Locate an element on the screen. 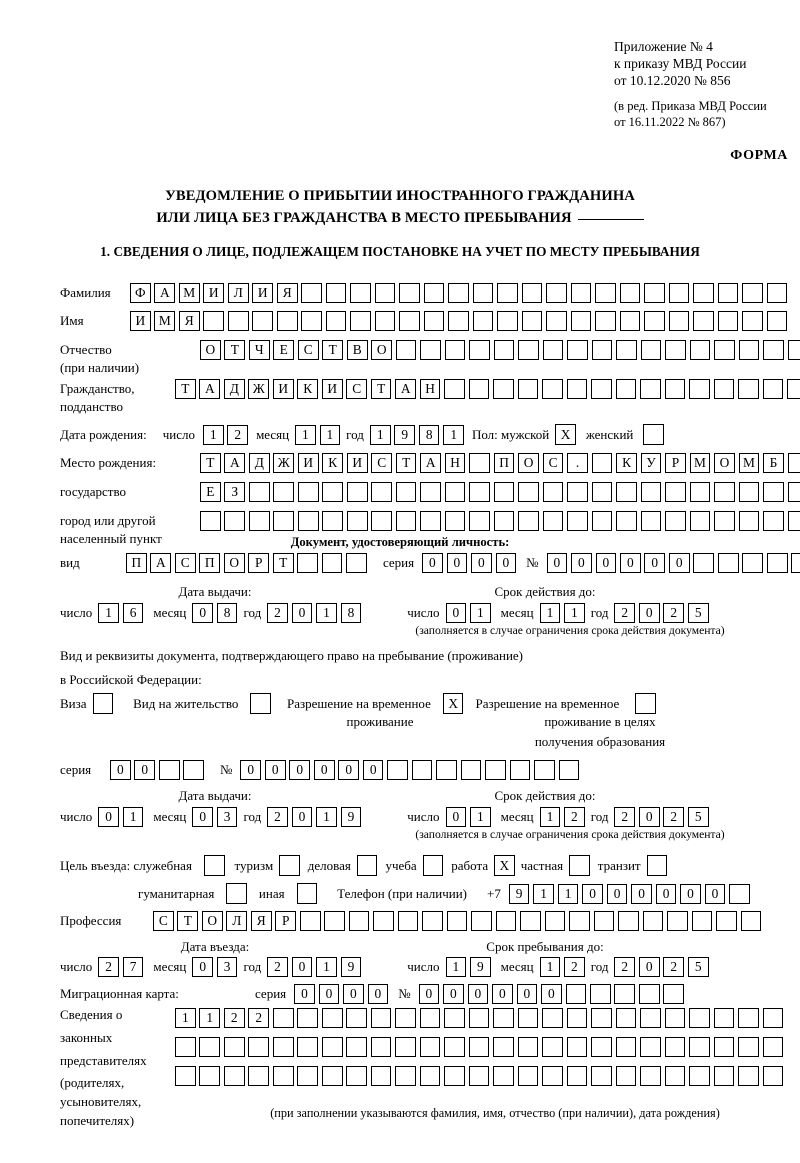 The height and width of the screenshot is (1163, 800). char-cell: Т is located at coordinates (188, 921).